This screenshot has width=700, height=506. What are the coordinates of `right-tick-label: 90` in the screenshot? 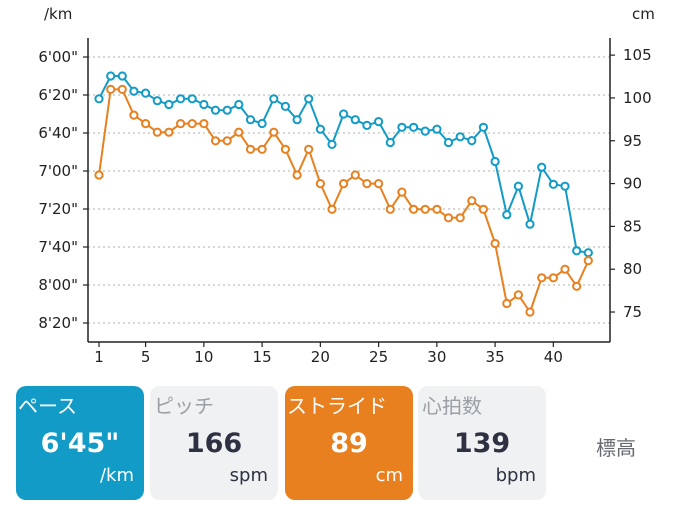 It's located at (632, 184).